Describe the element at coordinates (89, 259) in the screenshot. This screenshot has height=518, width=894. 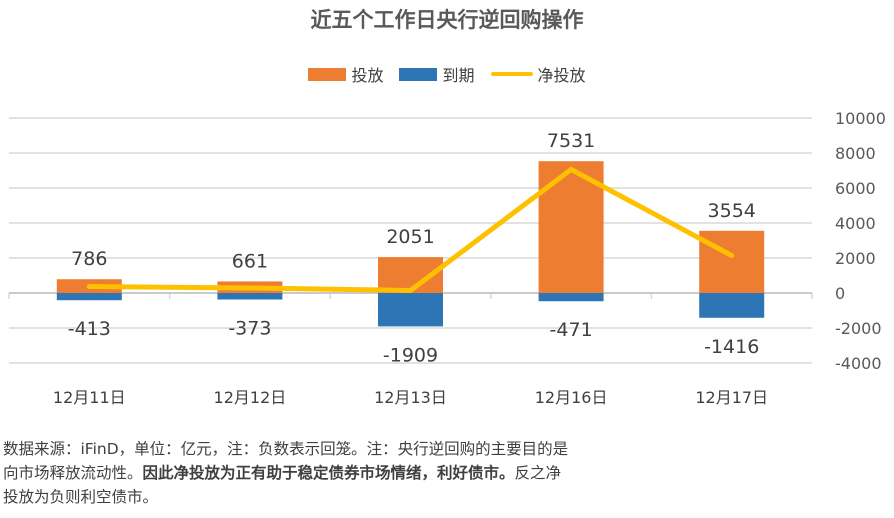
I see `data-label-issuance: 786` at that location.